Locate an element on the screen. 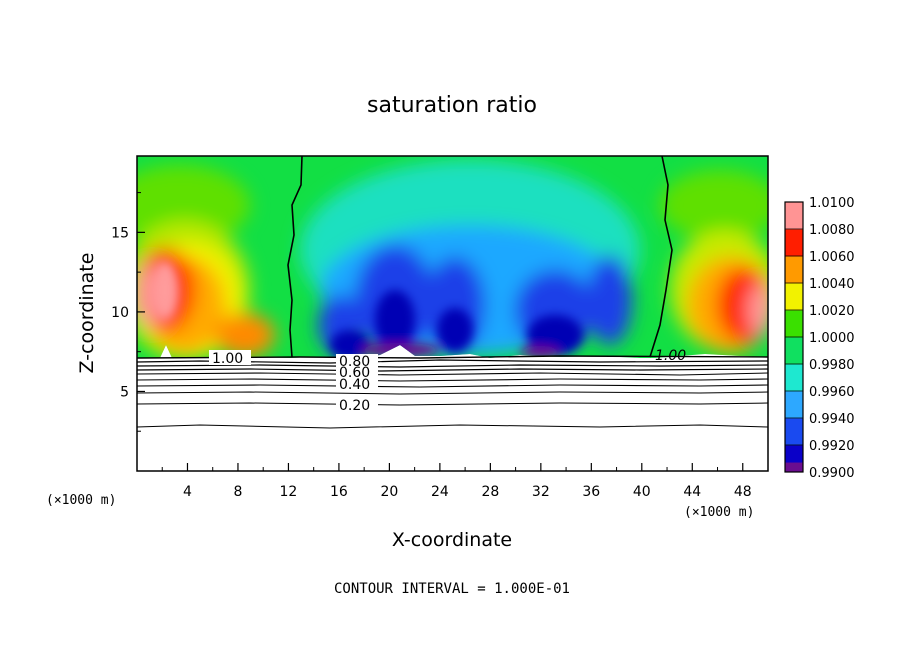  x-tick-label-5: 24 is located at coordinates (440, 492).